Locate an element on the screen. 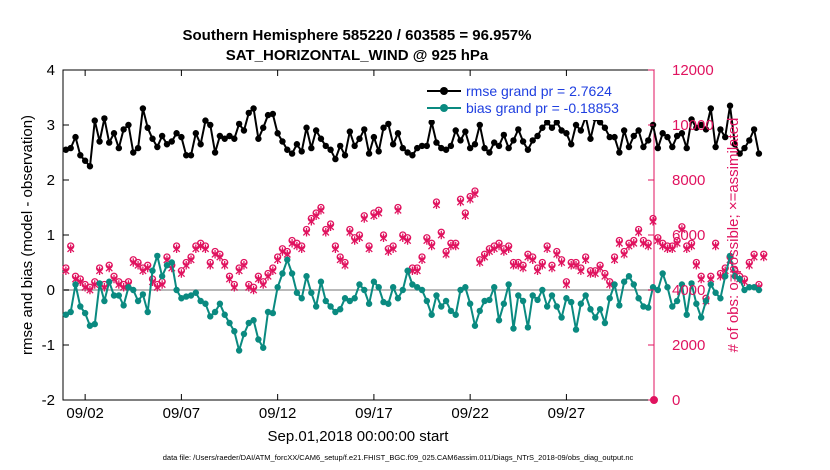  y-left-tick-label: 0 is located at coordinates (51, 290).